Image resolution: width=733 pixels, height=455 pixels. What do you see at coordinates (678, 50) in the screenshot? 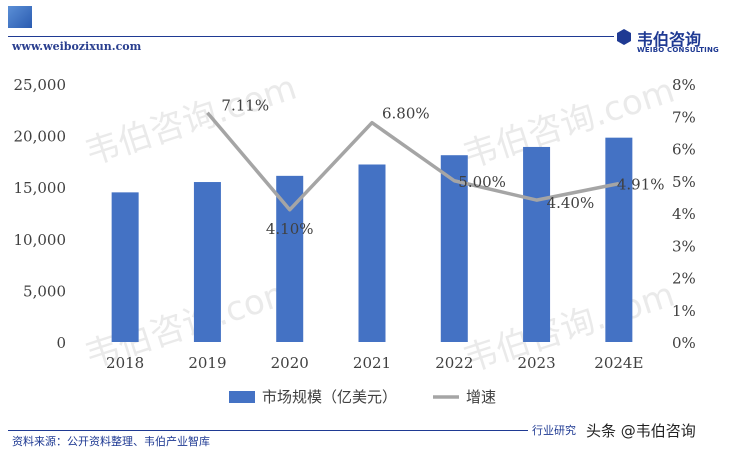
I see `brand-name-en: WEIBO CONSULTING` at bounding box center [678, 50].